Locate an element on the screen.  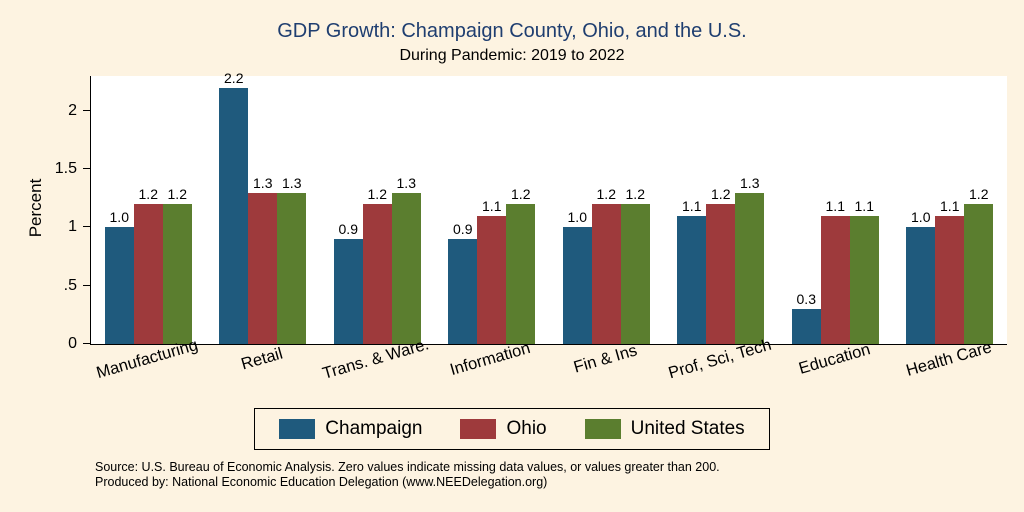
legend-entry: Ohio is located at coordinates (503, 429).